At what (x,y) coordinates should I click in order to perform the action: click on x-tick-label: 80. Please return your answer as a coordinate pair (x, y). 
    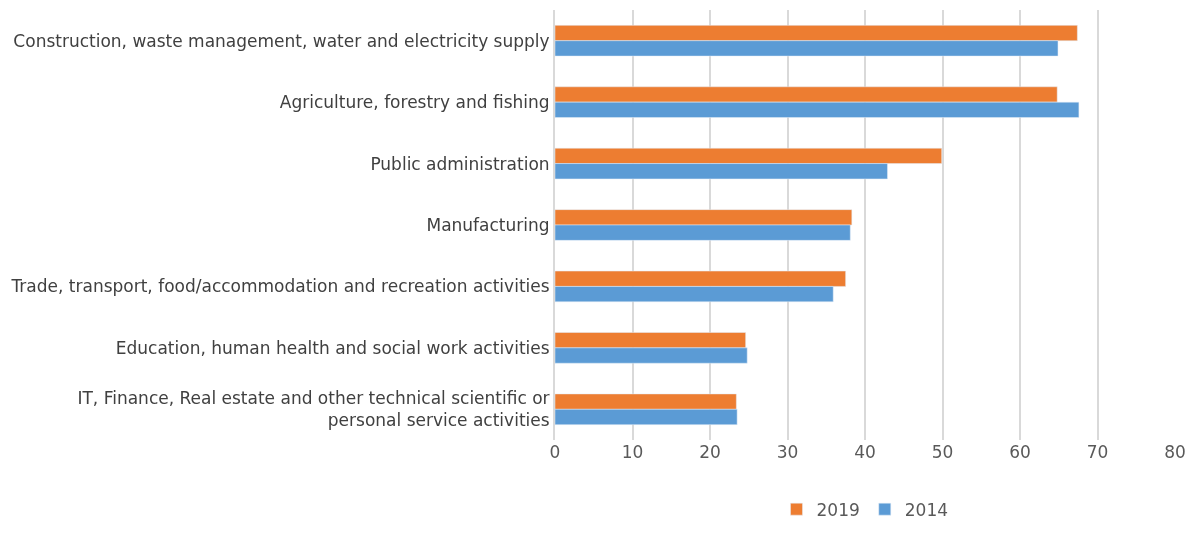
    Looking at the image, I should click on (1175, 452).